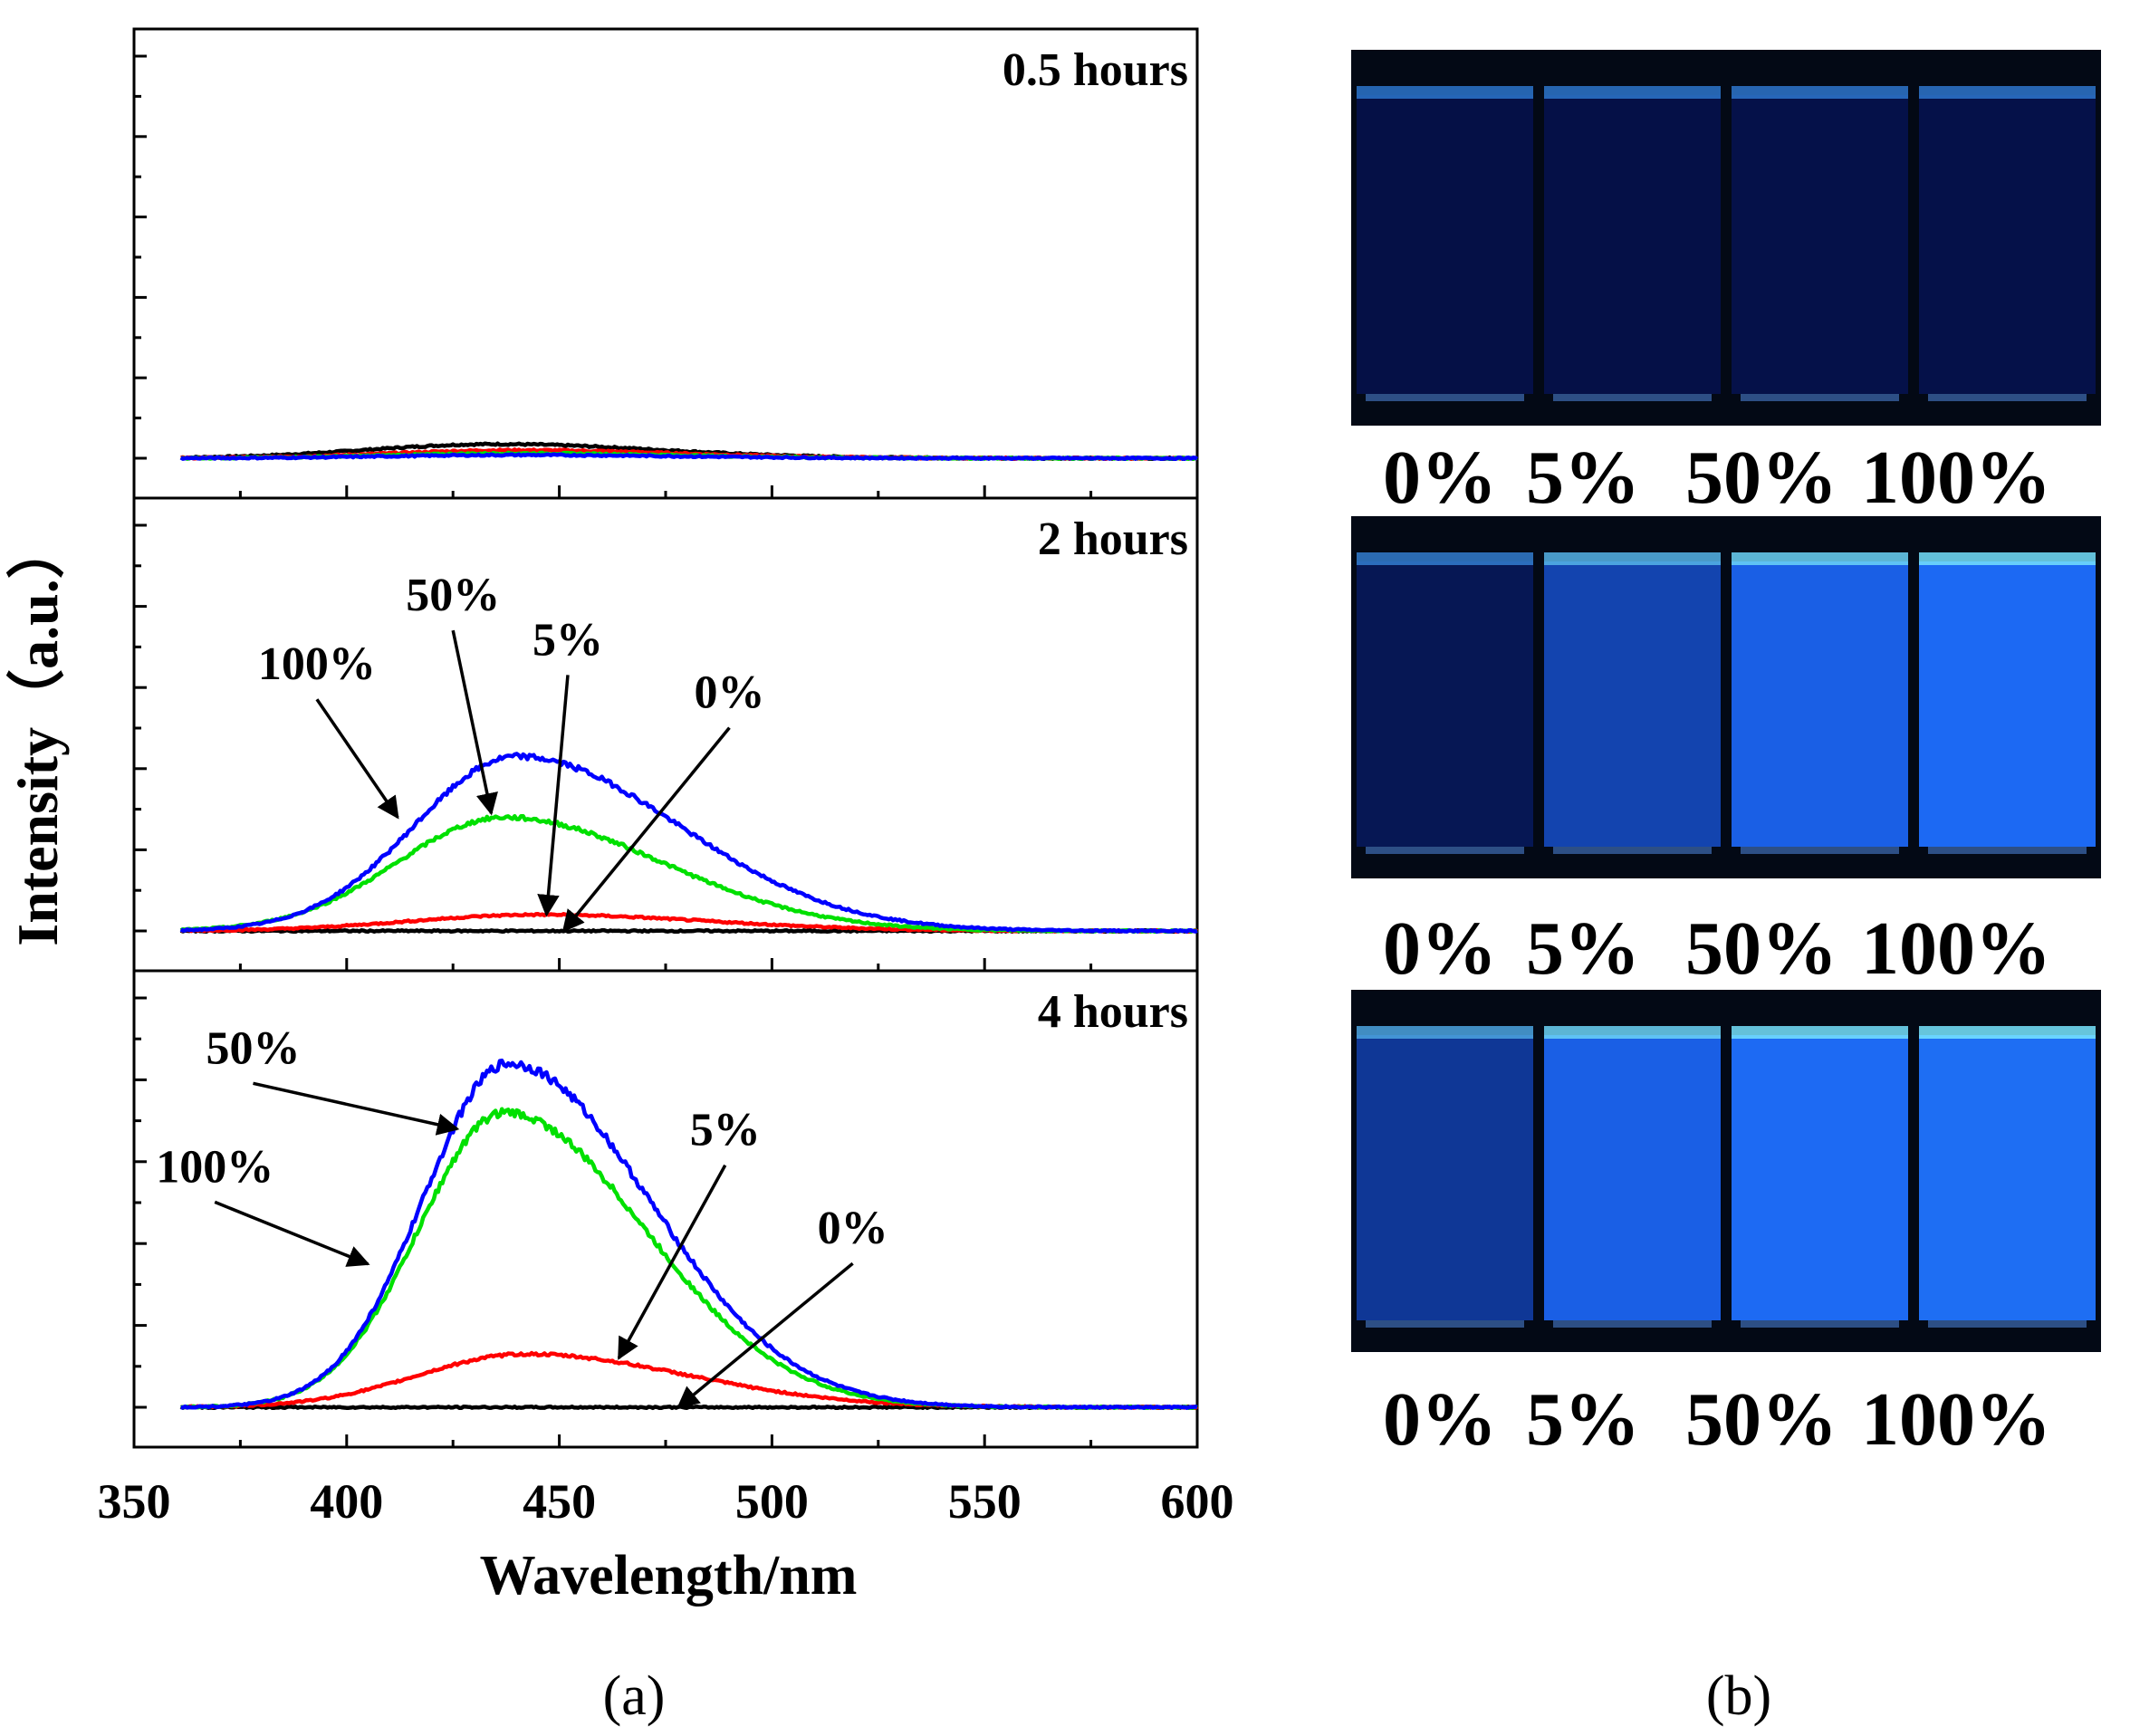  I want to click on photo-row-1: 0% 5% 50% 100%, so click(1726, 285).